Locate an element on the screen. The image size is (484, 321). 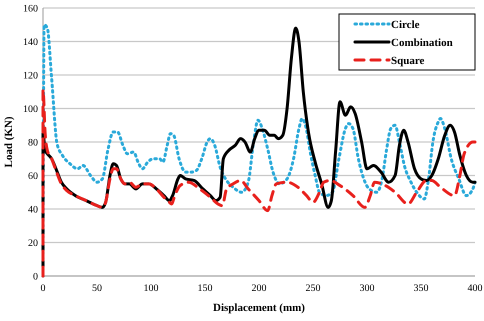
legend-label: Circle is located at coordinates (405, 24).